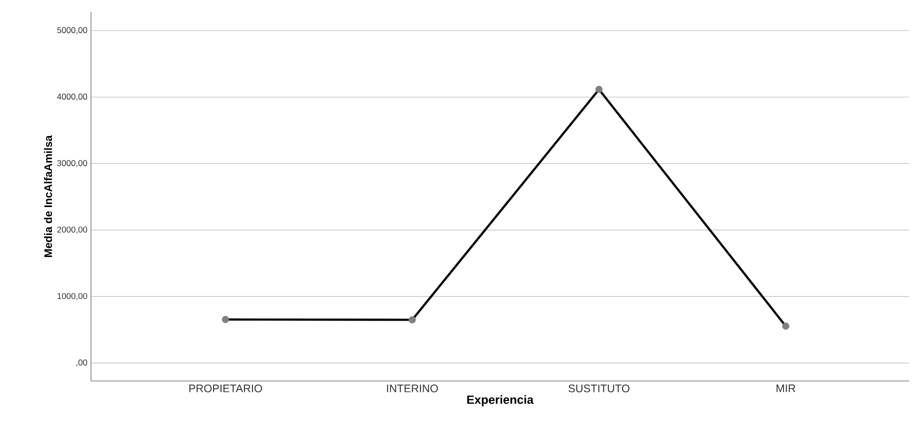  What do you see at coordinates (73, 296) in the screenshot?
I see `y-tick-label: 1000,00` at bounding box center [73, 296].